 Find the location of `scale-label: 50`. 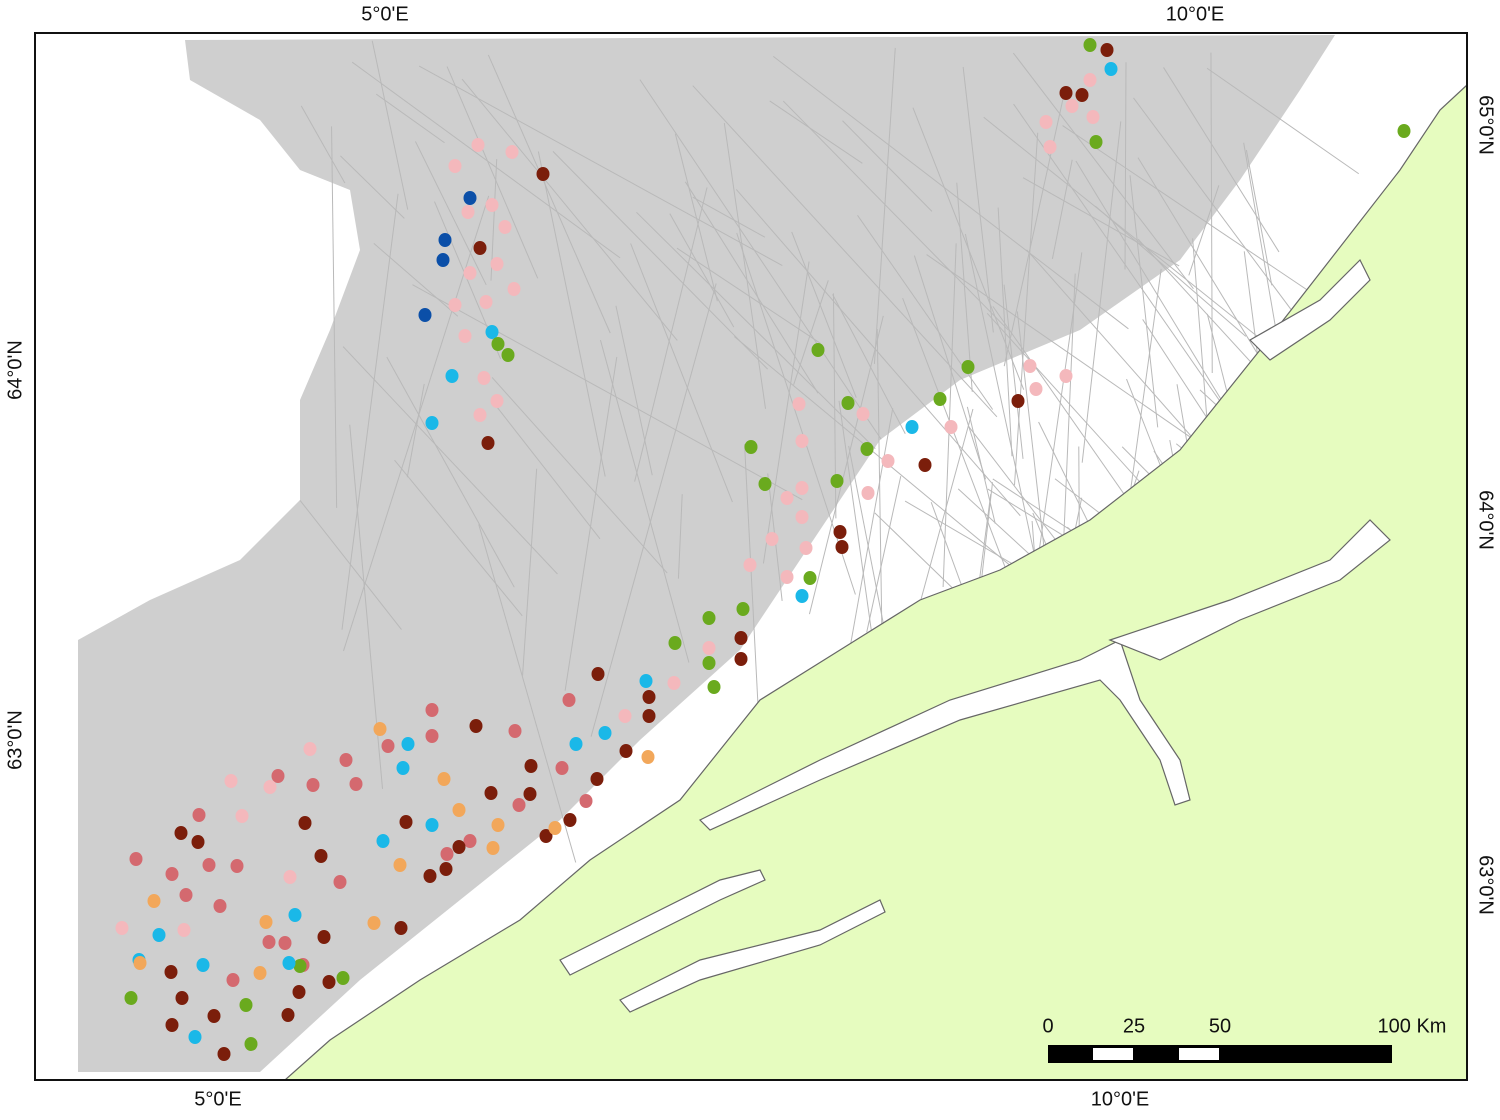

scale-label: 50 is located at coordinates (1220, 1026).